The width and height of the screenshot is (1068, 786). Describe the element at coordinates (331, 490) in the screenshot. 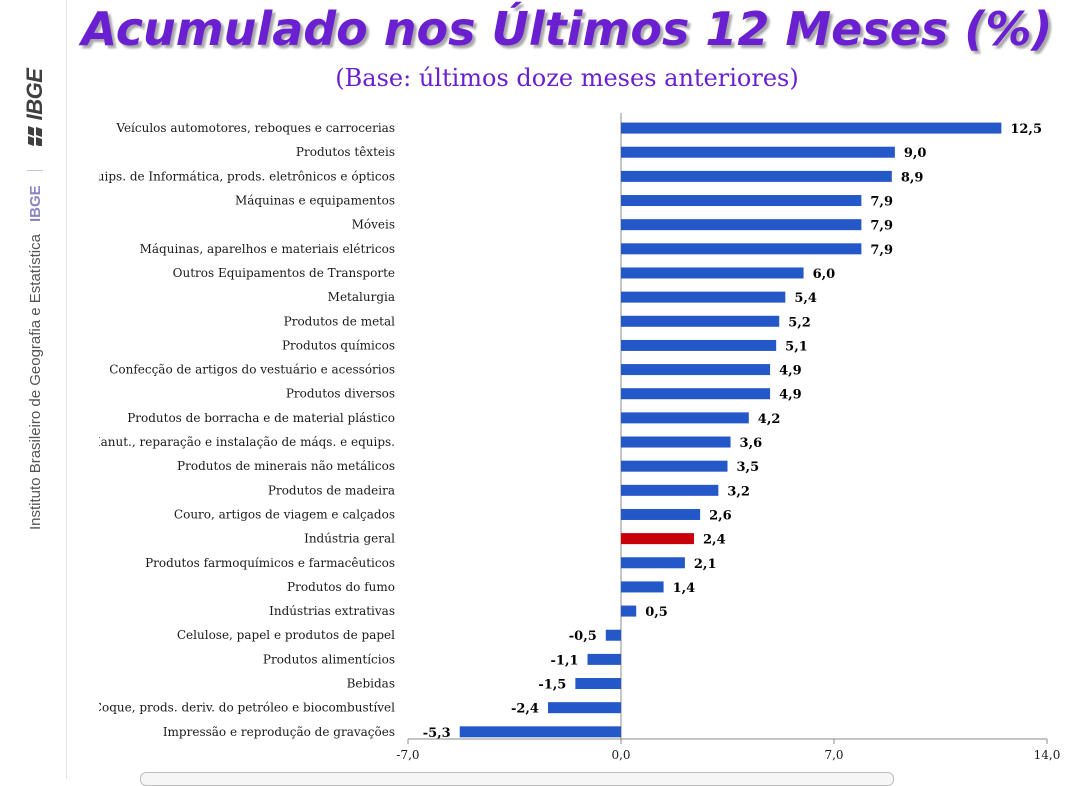

I see `category-label: Produtos de madeira` at that location.